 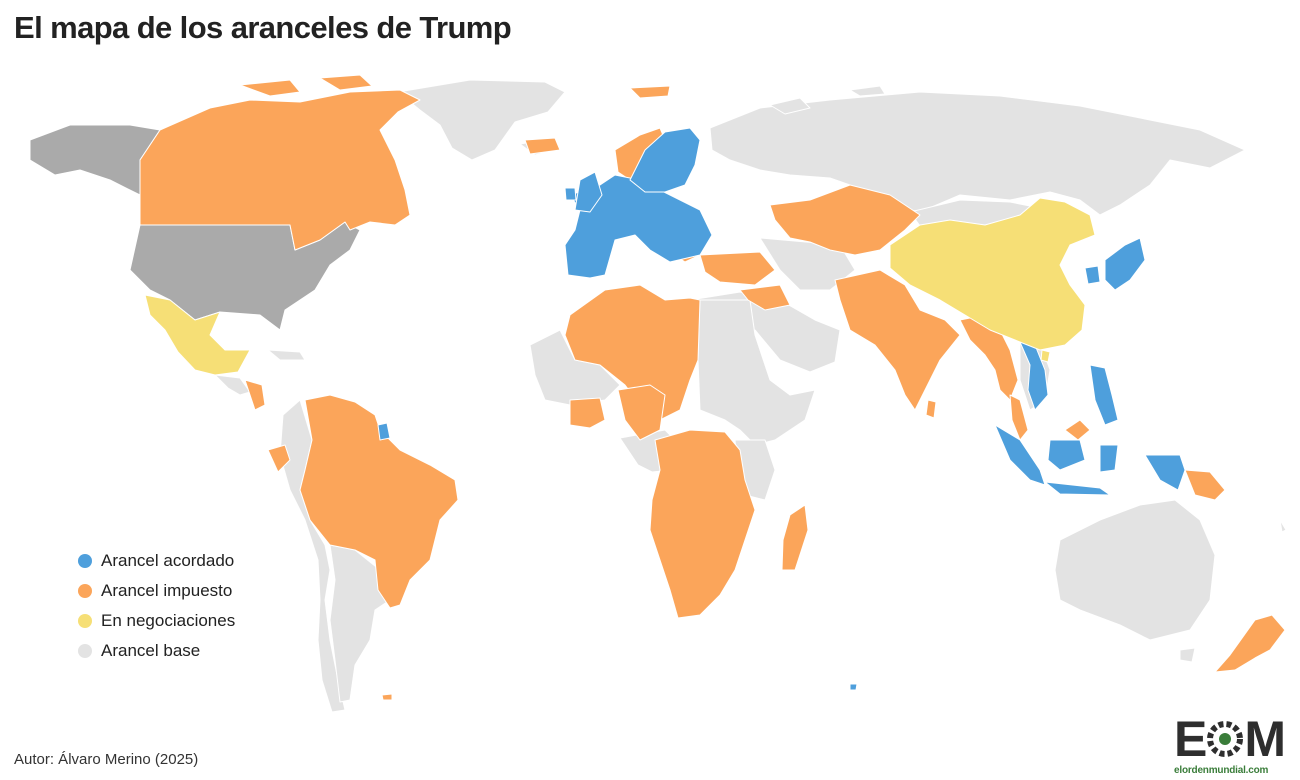 What do you see at coordinates (897, 340) in the screenshot?
I see `south-asia` at bounding box center [897, 340].